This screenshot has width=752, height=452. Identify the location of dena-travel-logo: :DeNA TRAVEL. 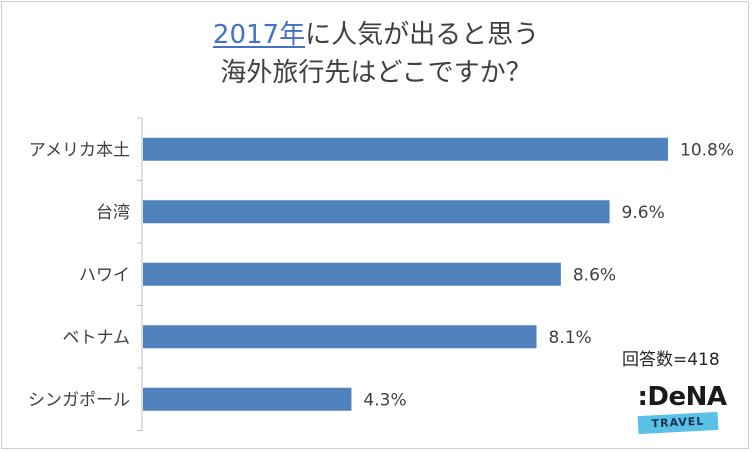
(682, 412).